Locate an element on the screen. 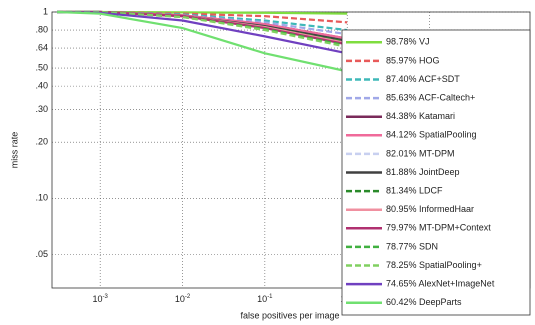  x-tick-exponent: -2 is located at coordinates (188, 297).